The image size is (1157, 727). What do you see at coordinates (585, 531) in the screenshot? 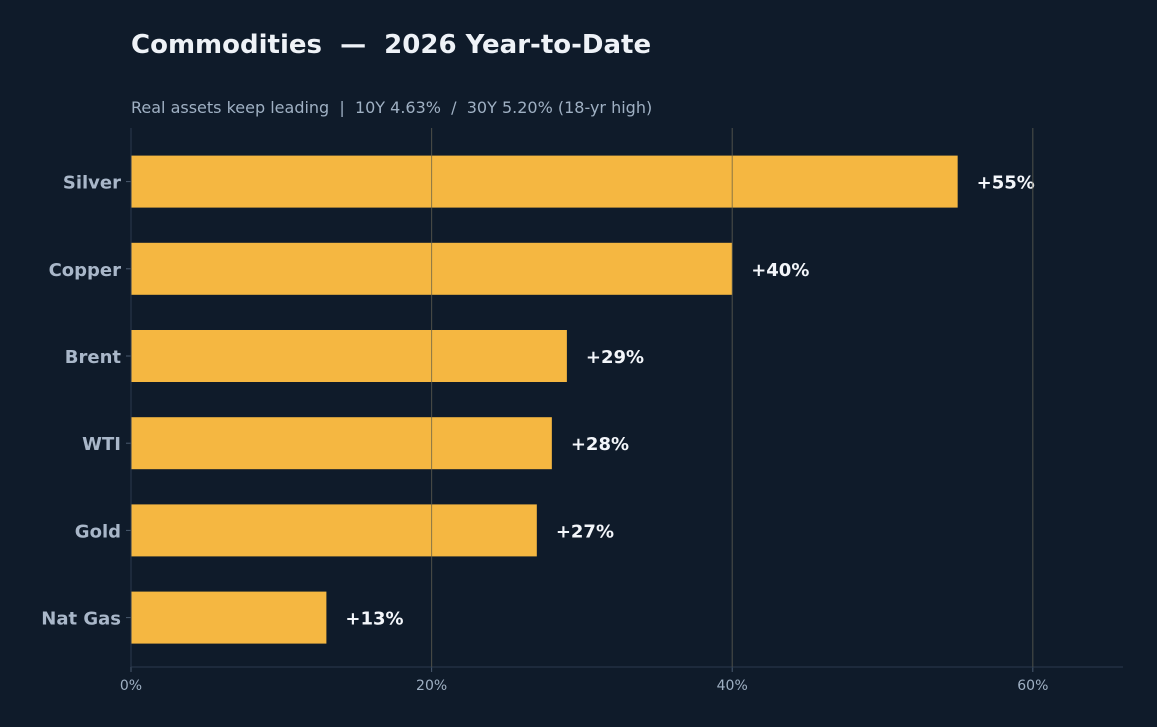
I see `value-label: +27%` at bounding box center [585, 531].